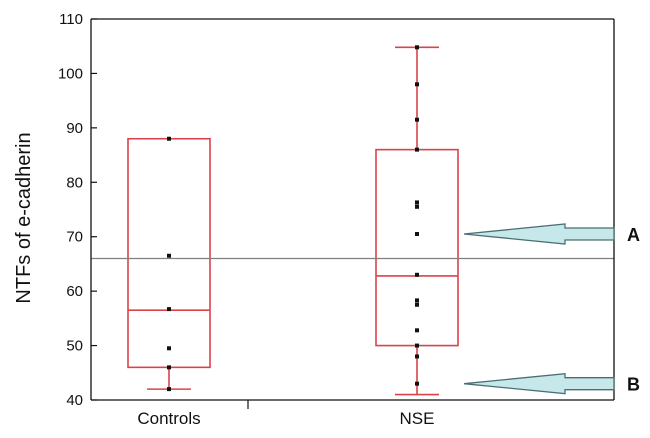 The height and width of the screenshot is (438, 650). What do you see at coordinates (24, 217) in the screenshot?
I see `y-axis-title: NTFs of e-cadherin` at bounding box center [24, 217].